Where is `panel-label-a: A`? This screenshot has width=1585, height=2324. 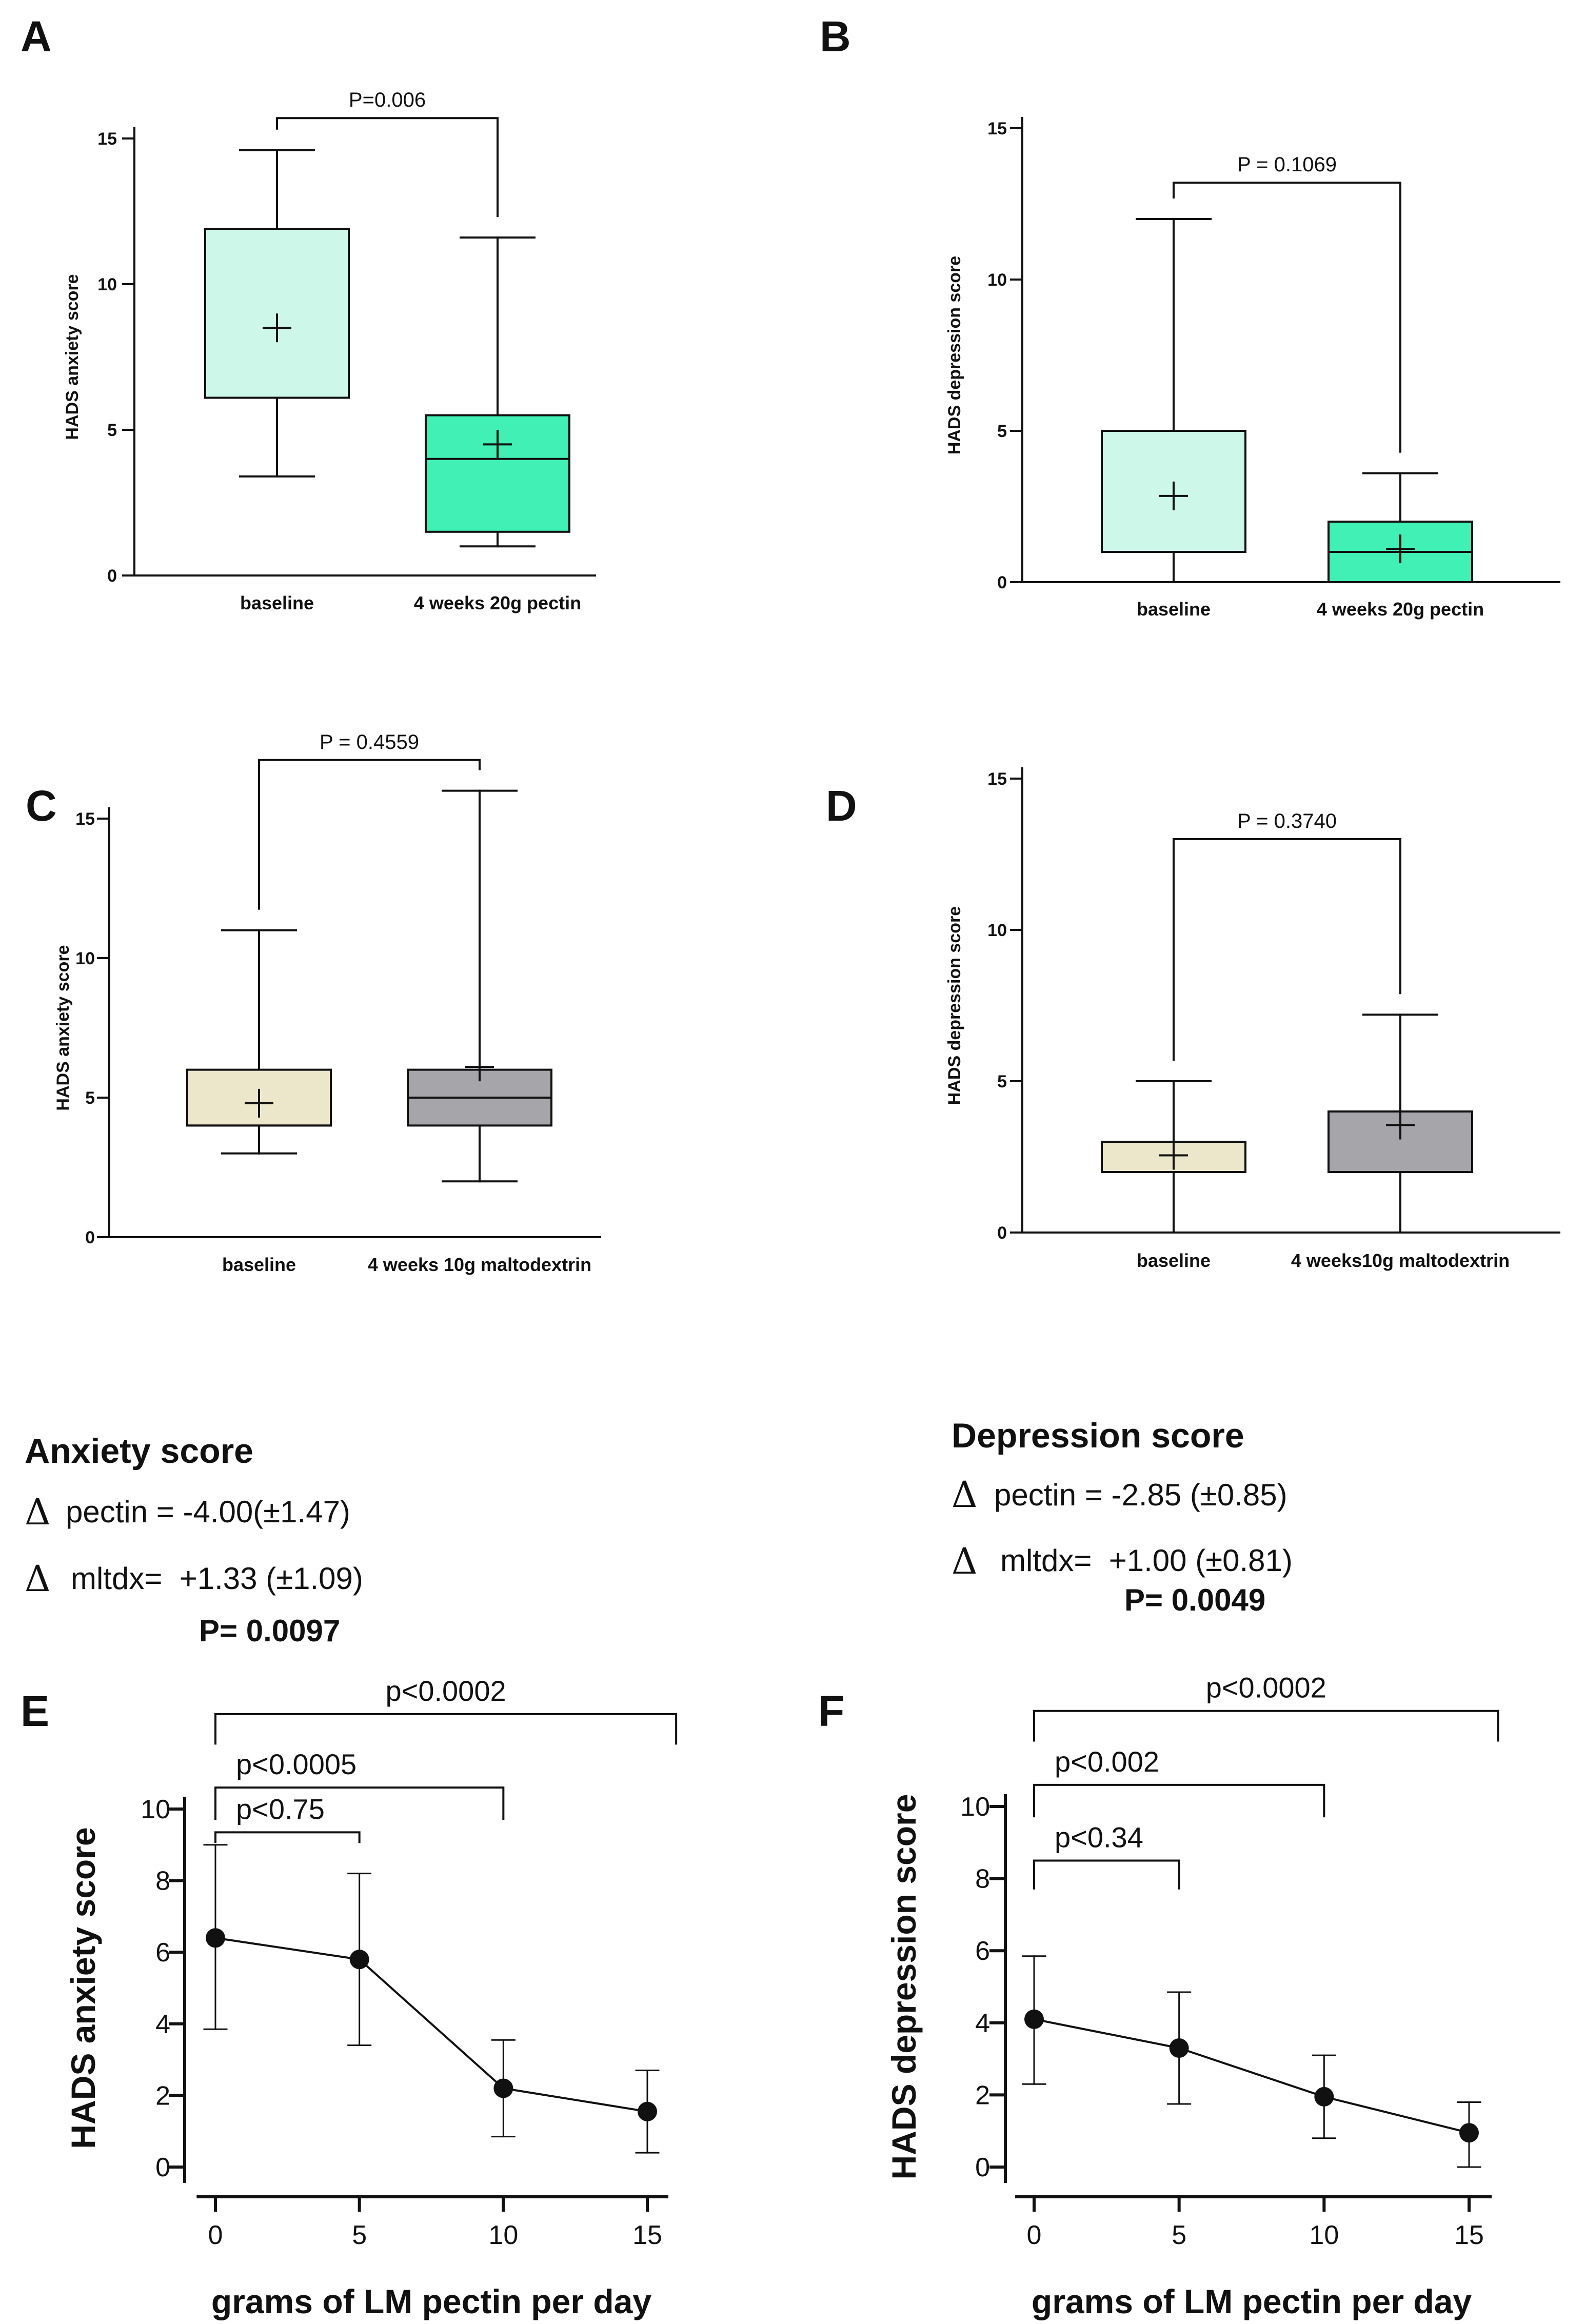 panel-label-a: A is located at coordinates (36, 36).